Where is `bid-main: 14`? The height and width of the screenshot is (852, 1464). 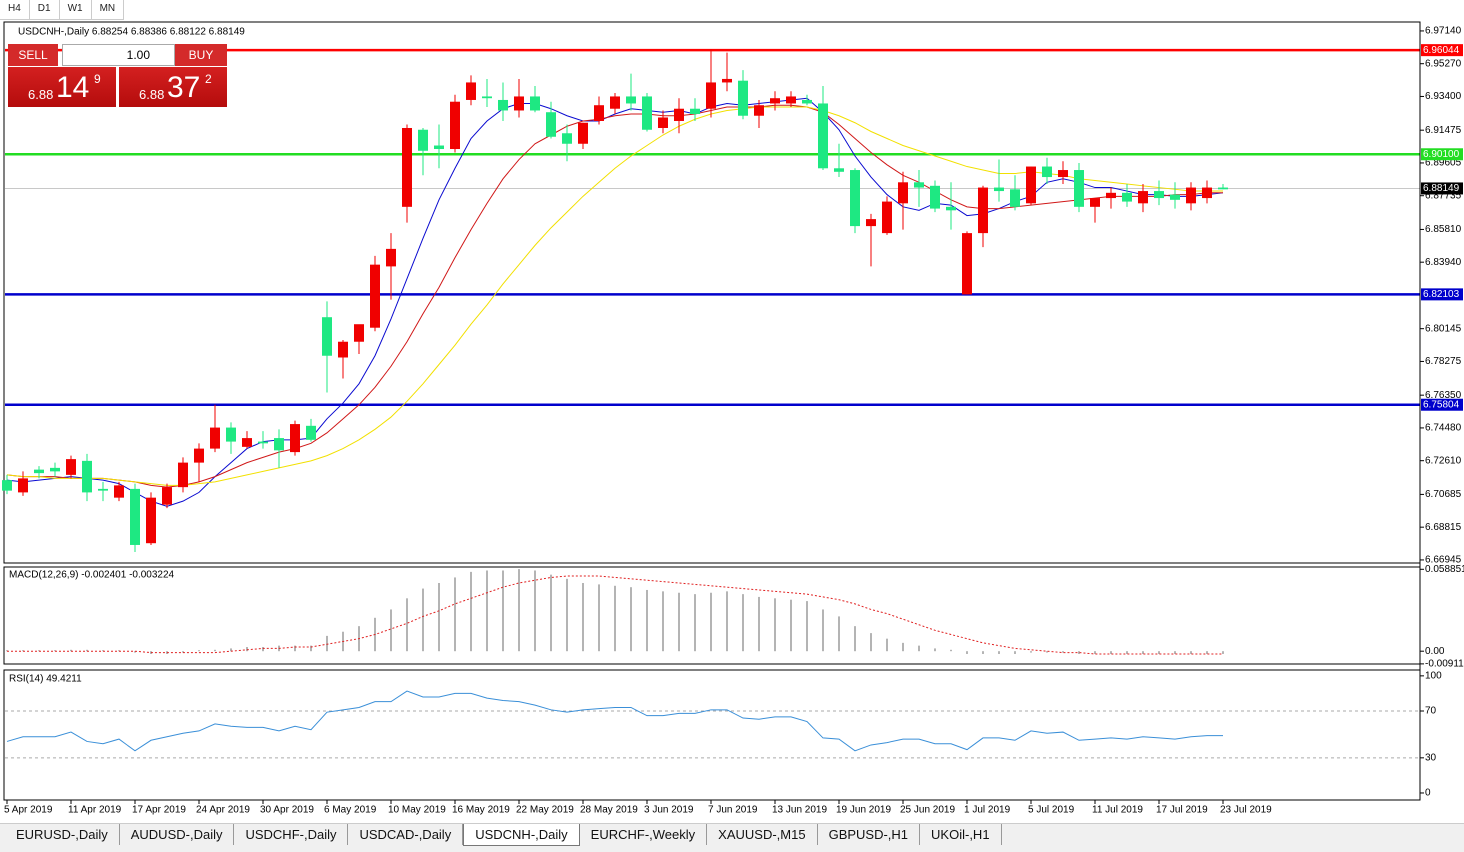 bid-main: 14 is located at coordinates (73, 87).